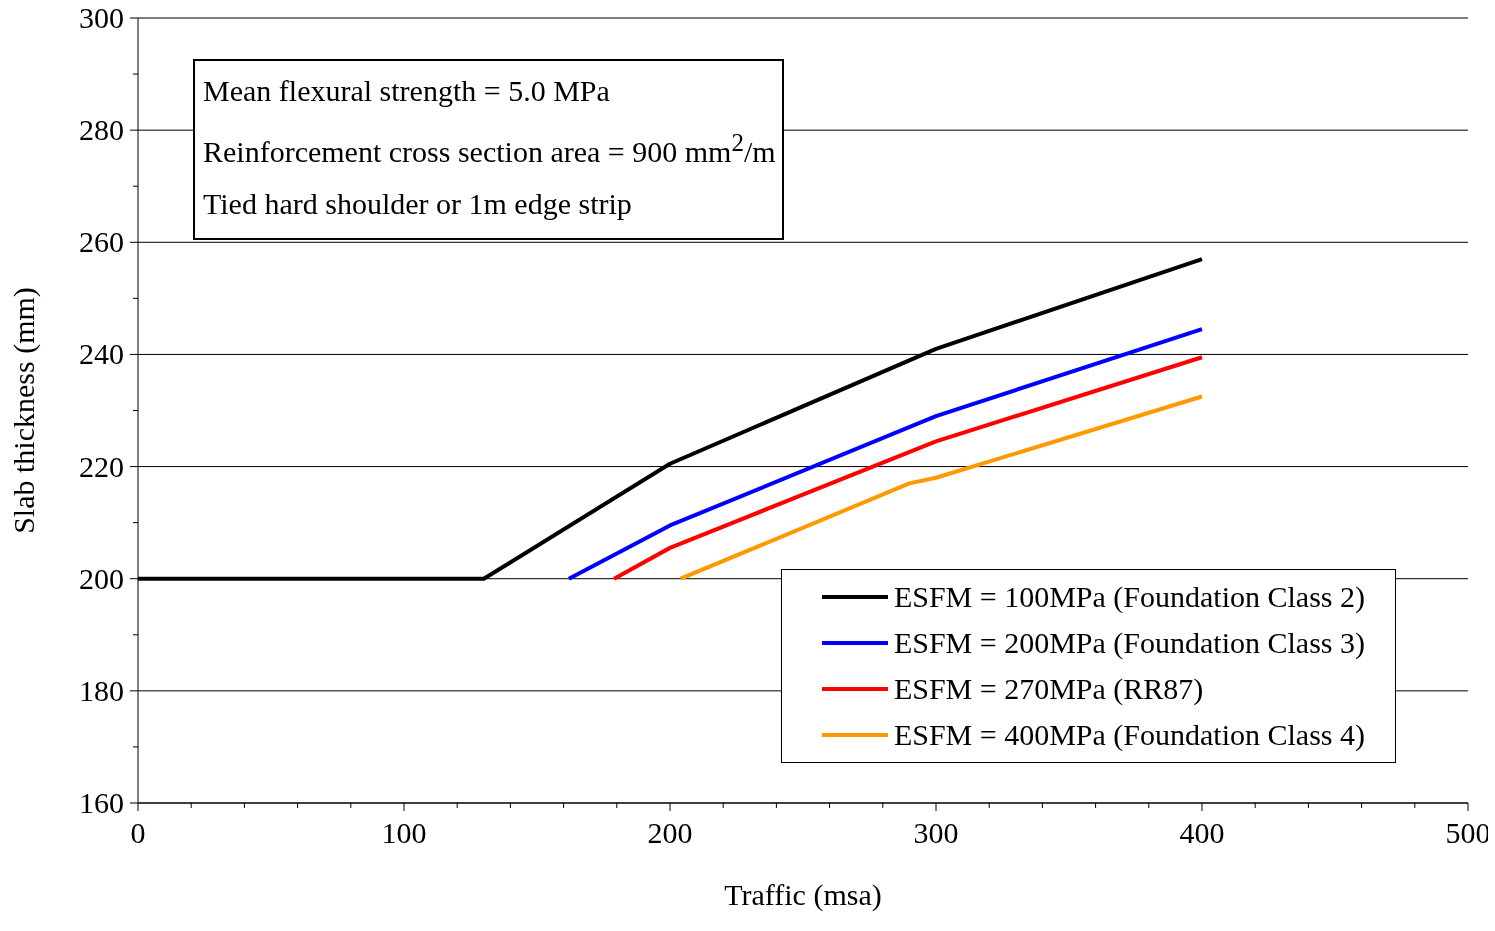  Describe the element at coordinates (23, 410) in the screenshot. I see `y-axis-title: Slab thickness (mm)` at that location.